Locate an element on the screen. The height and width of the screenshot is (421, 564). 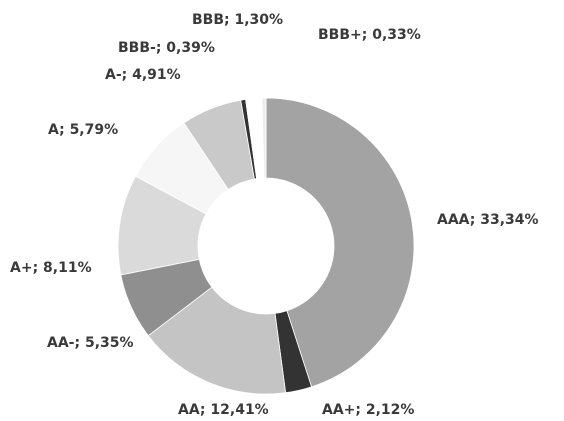
data-label: A-; 4,91% is located at coordinates (143, 75).